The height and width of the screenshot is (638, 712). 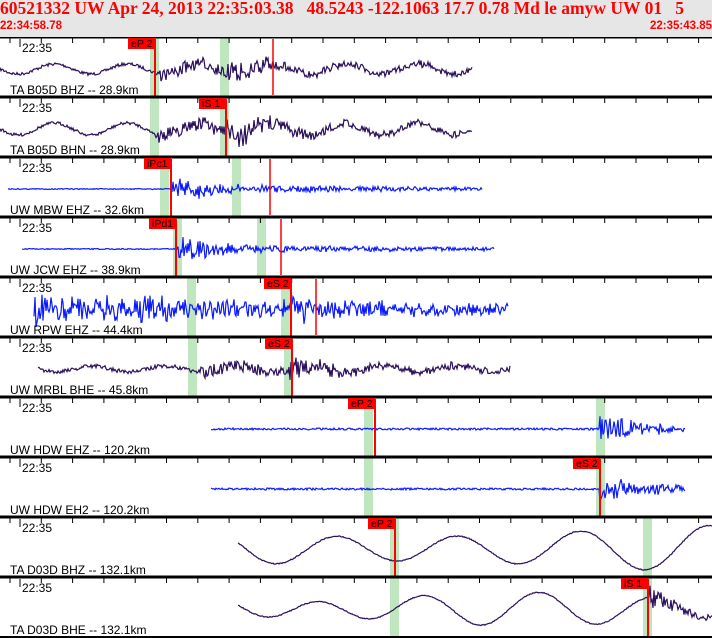 I want to click on station-label: UW RPW EHZ -- 44.4km, so click(x=76, y=330).